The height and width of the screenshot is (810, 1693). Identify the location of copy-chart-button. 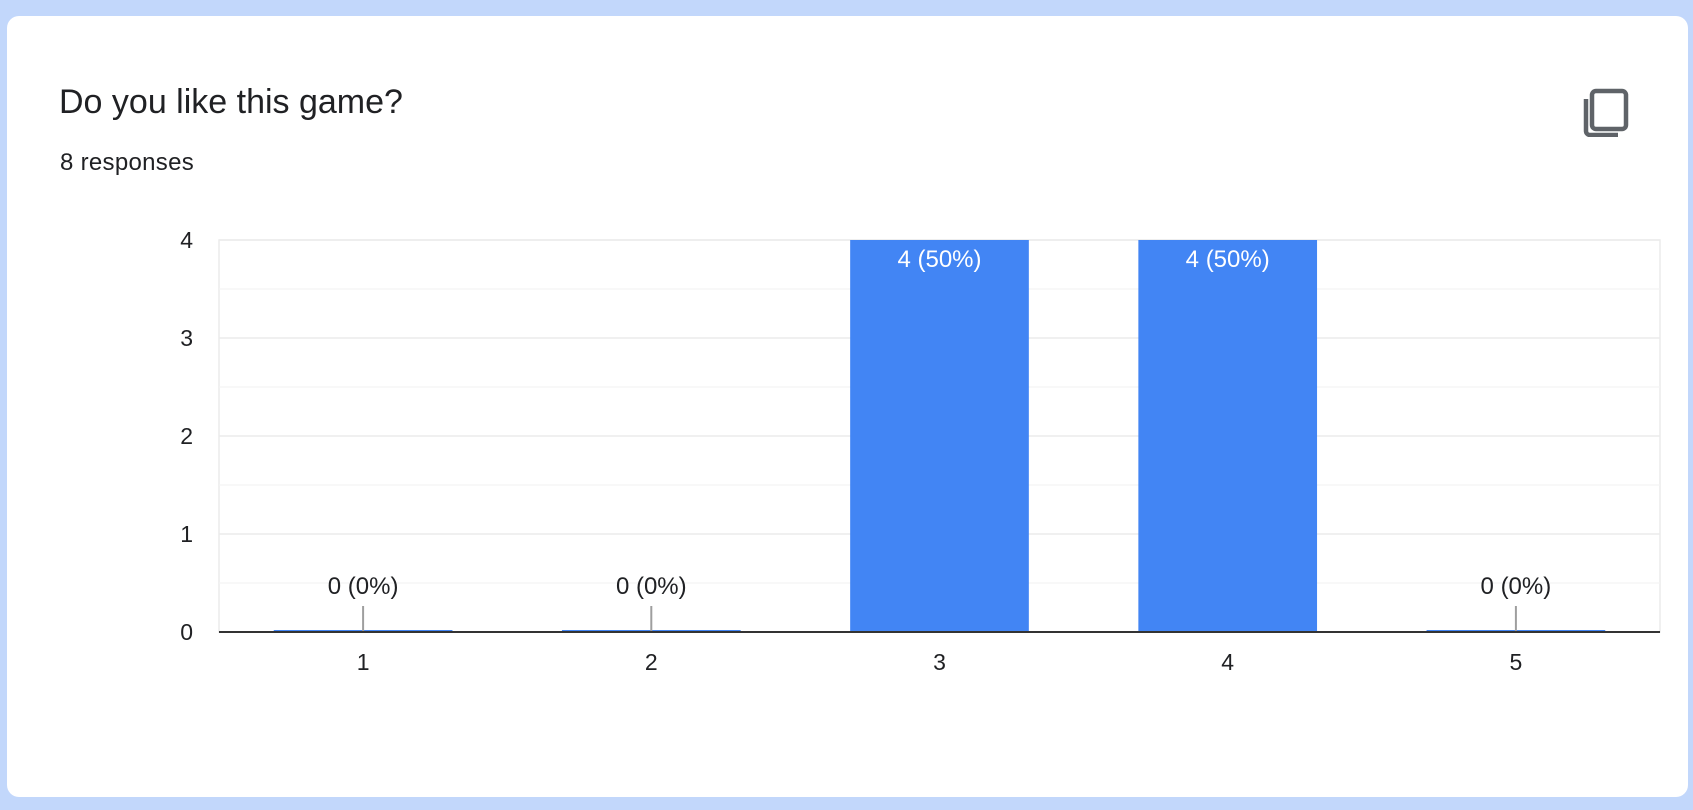
(1606, 111).